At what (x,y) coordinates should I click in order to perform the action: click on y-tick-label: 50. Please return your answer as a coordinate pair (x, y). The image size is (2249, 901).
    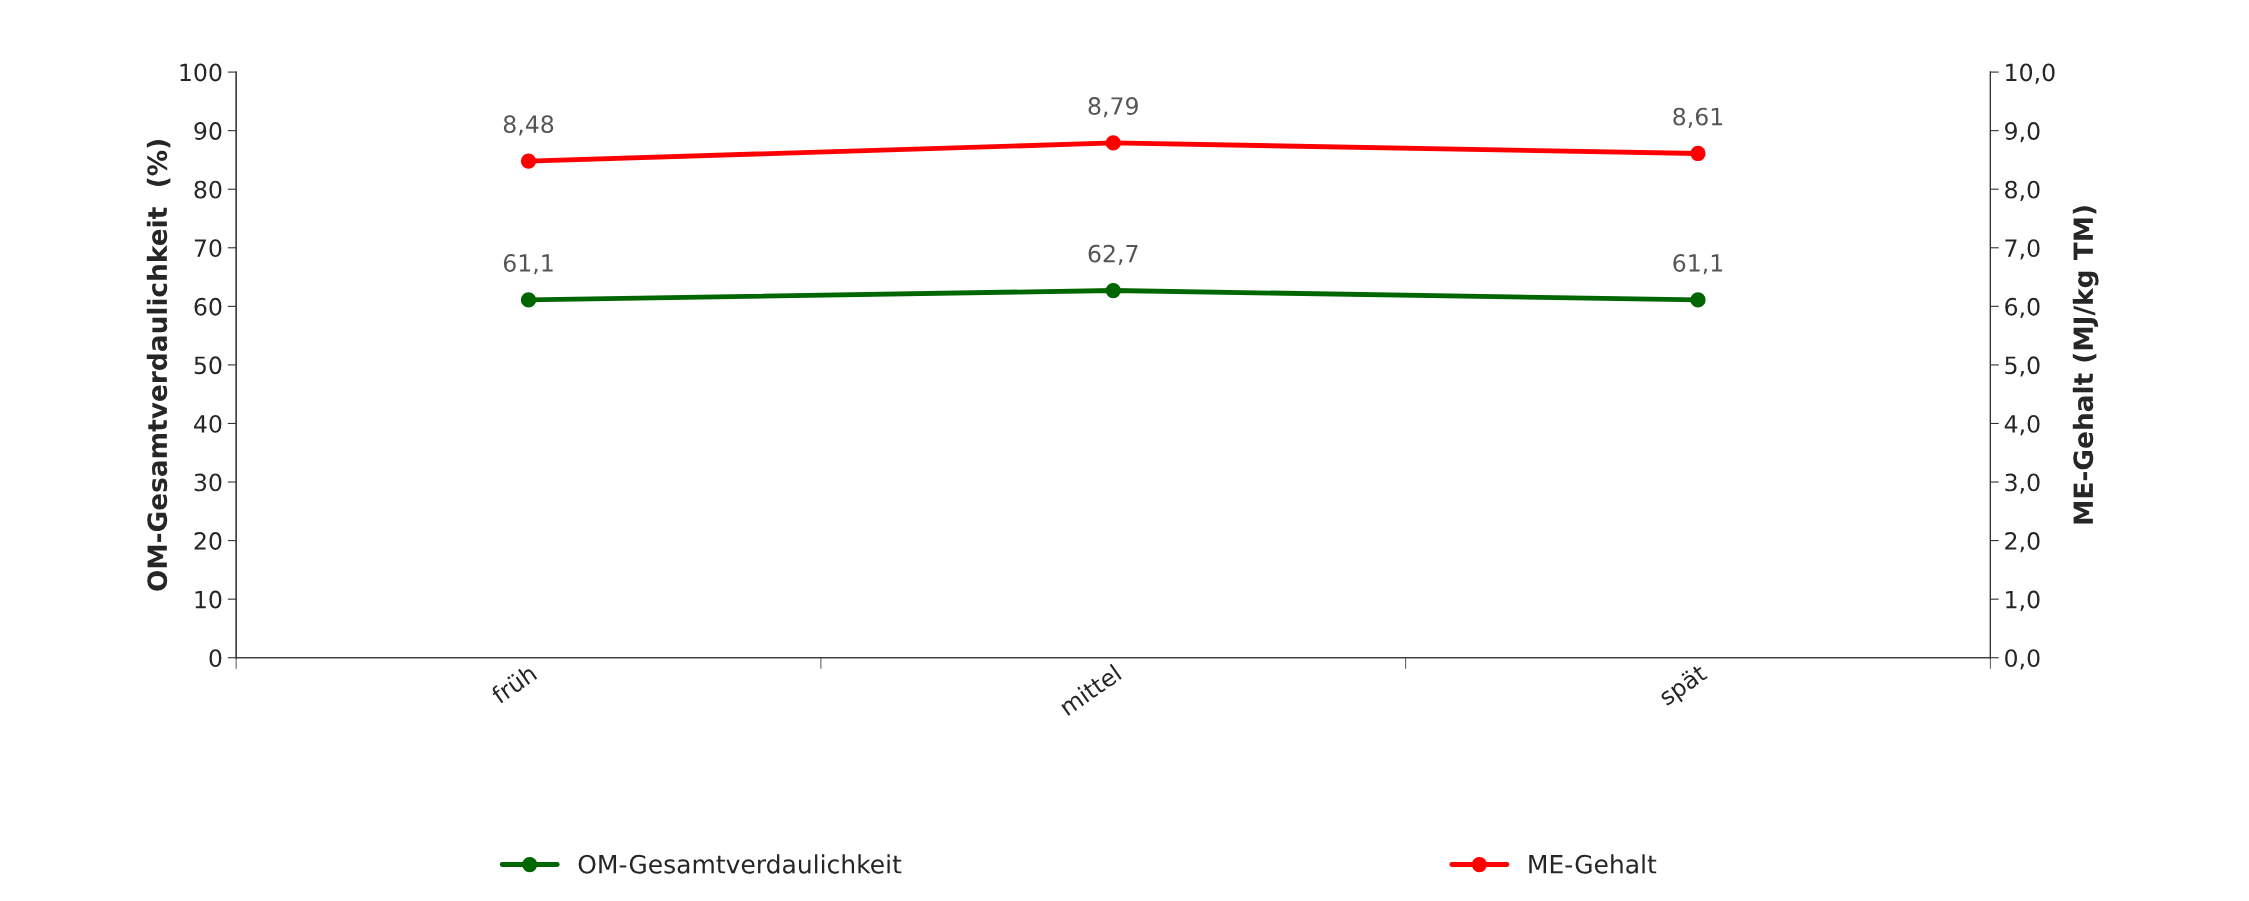
    Looking at the image, I should click on (208, 365).